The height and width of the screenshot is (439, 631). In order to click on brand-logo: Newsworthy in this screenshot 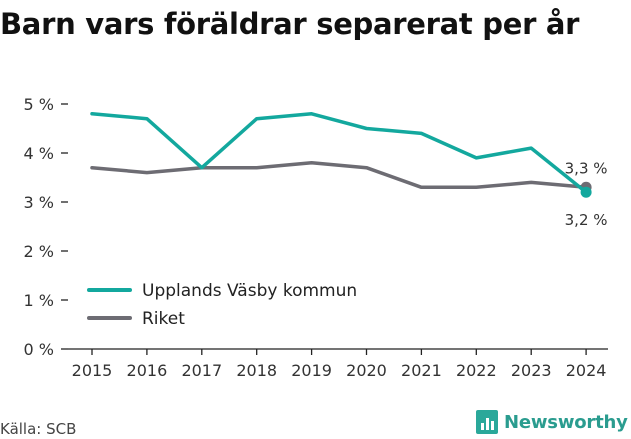, I will do `click(552, 422)`.